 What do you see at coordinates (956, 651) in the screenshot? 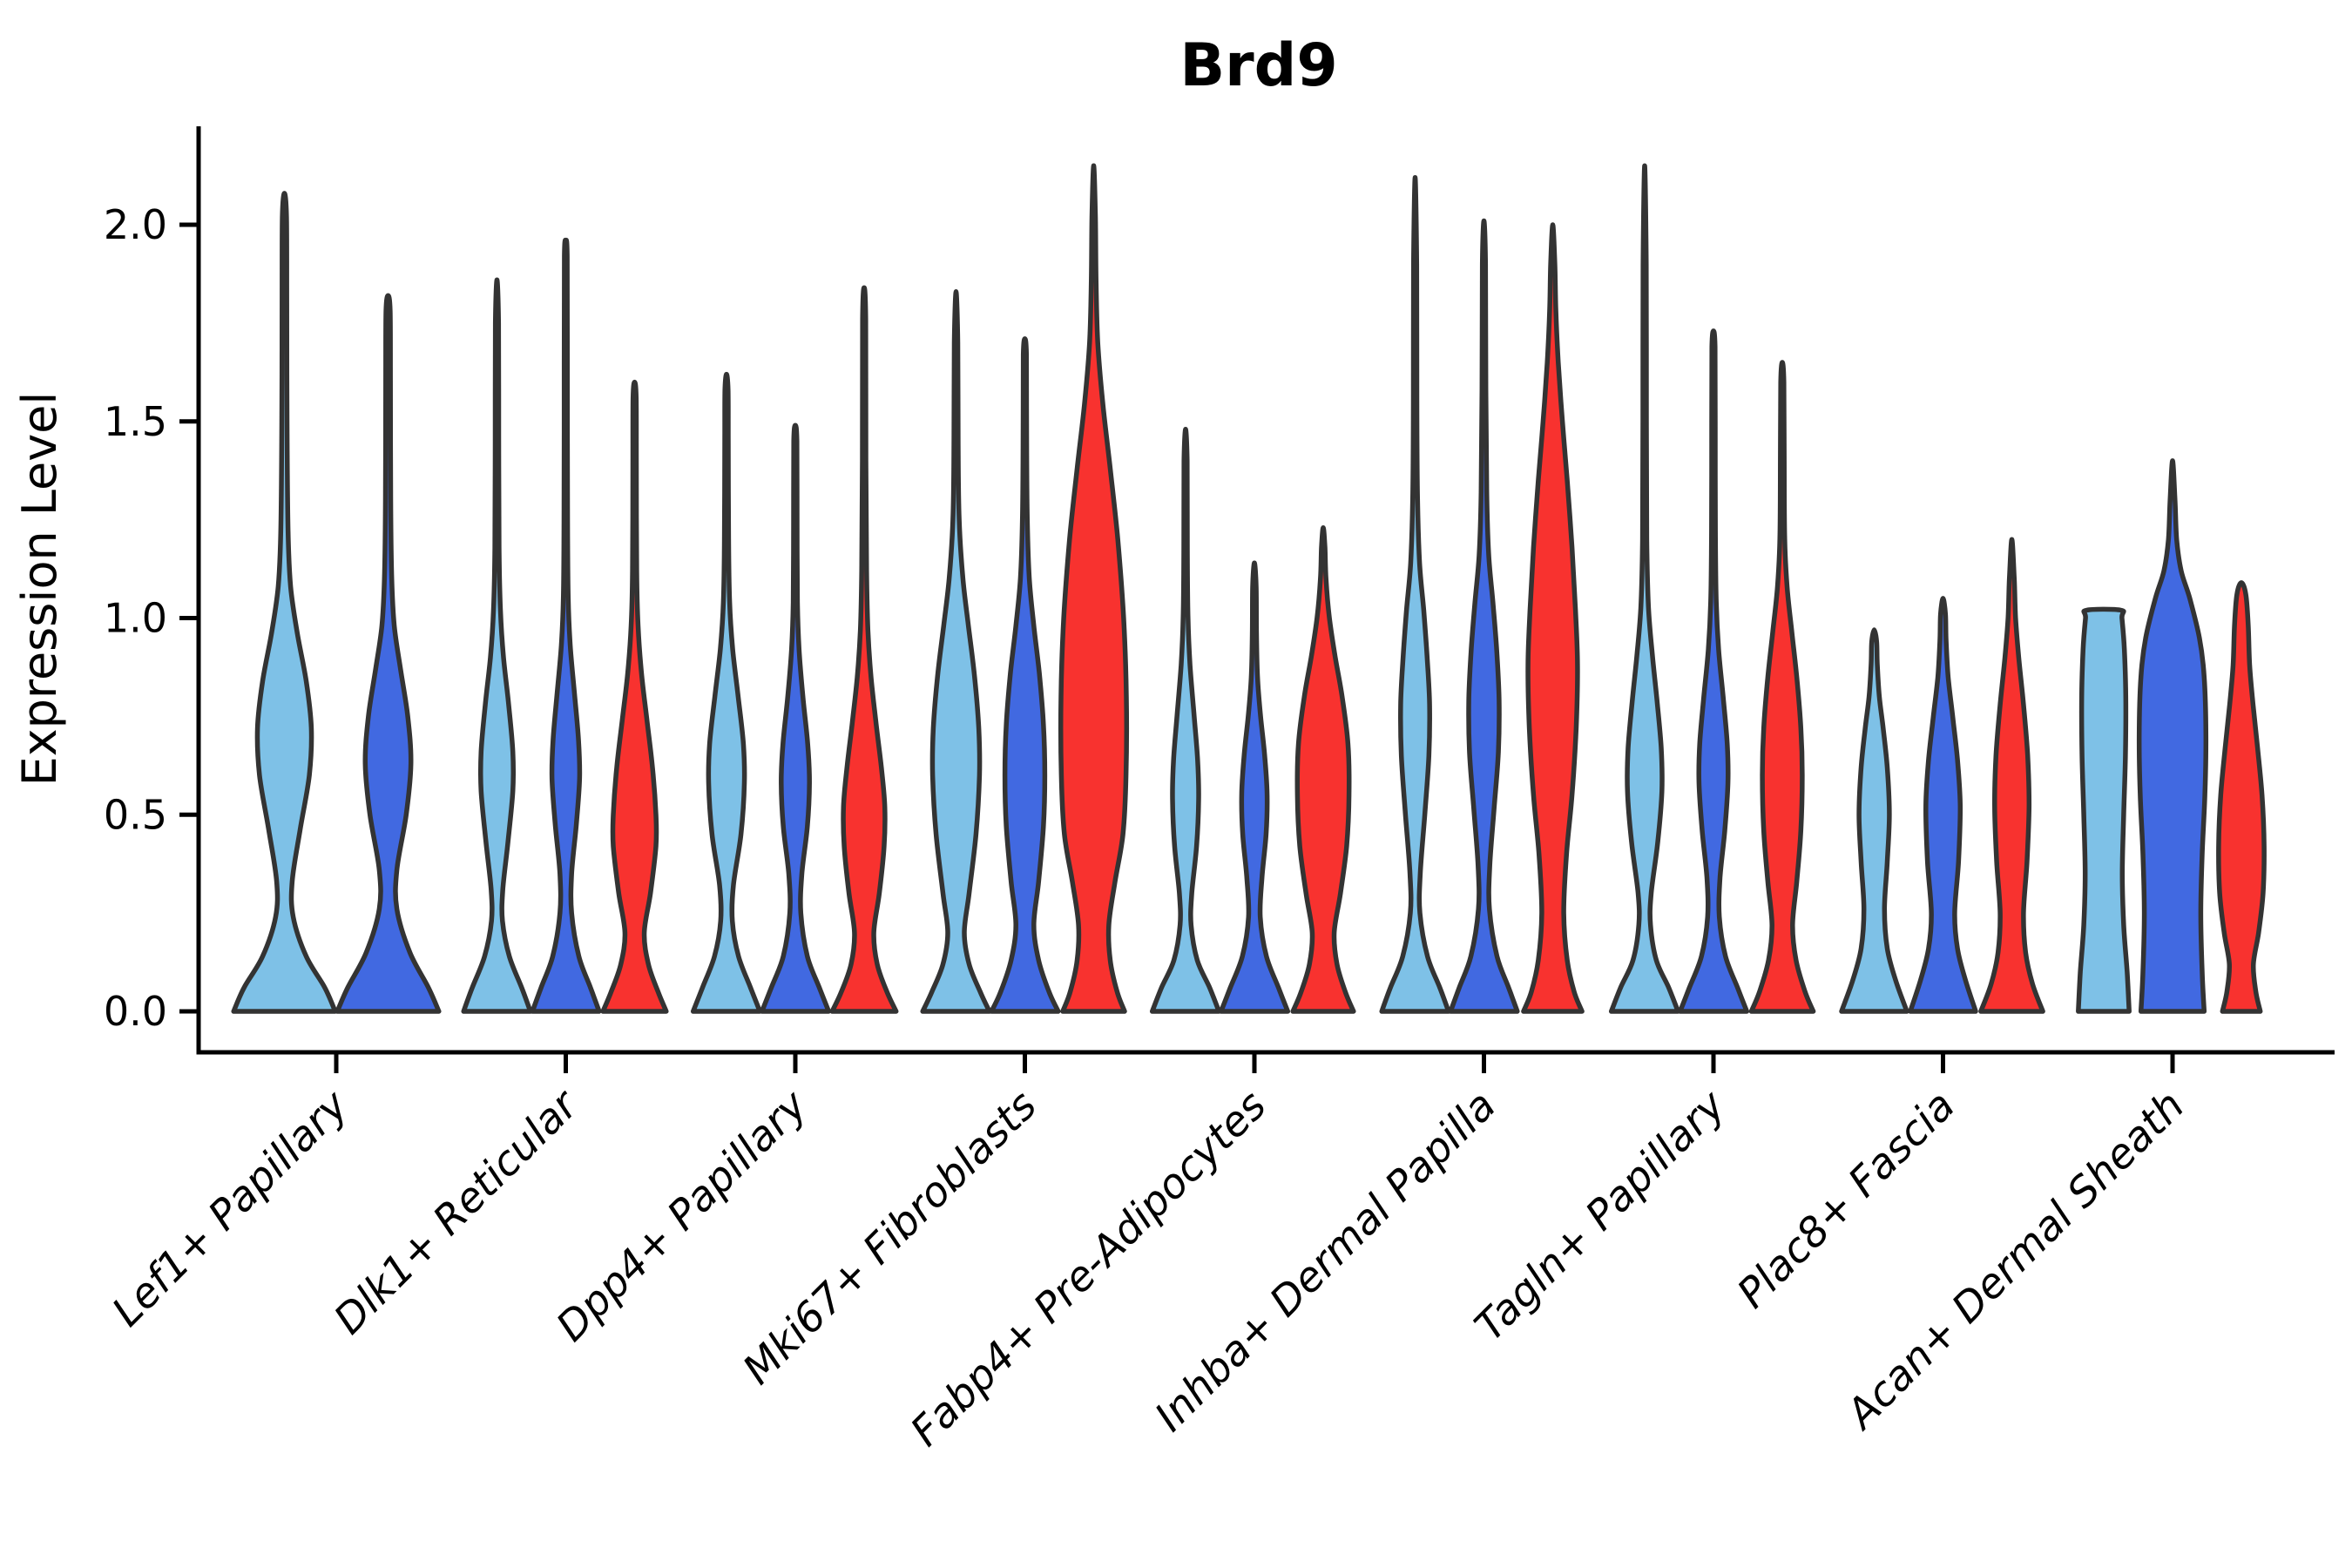
I see `violin-Mki67+ Fibroblasts-light_blue` at bounding box center [956, 651].